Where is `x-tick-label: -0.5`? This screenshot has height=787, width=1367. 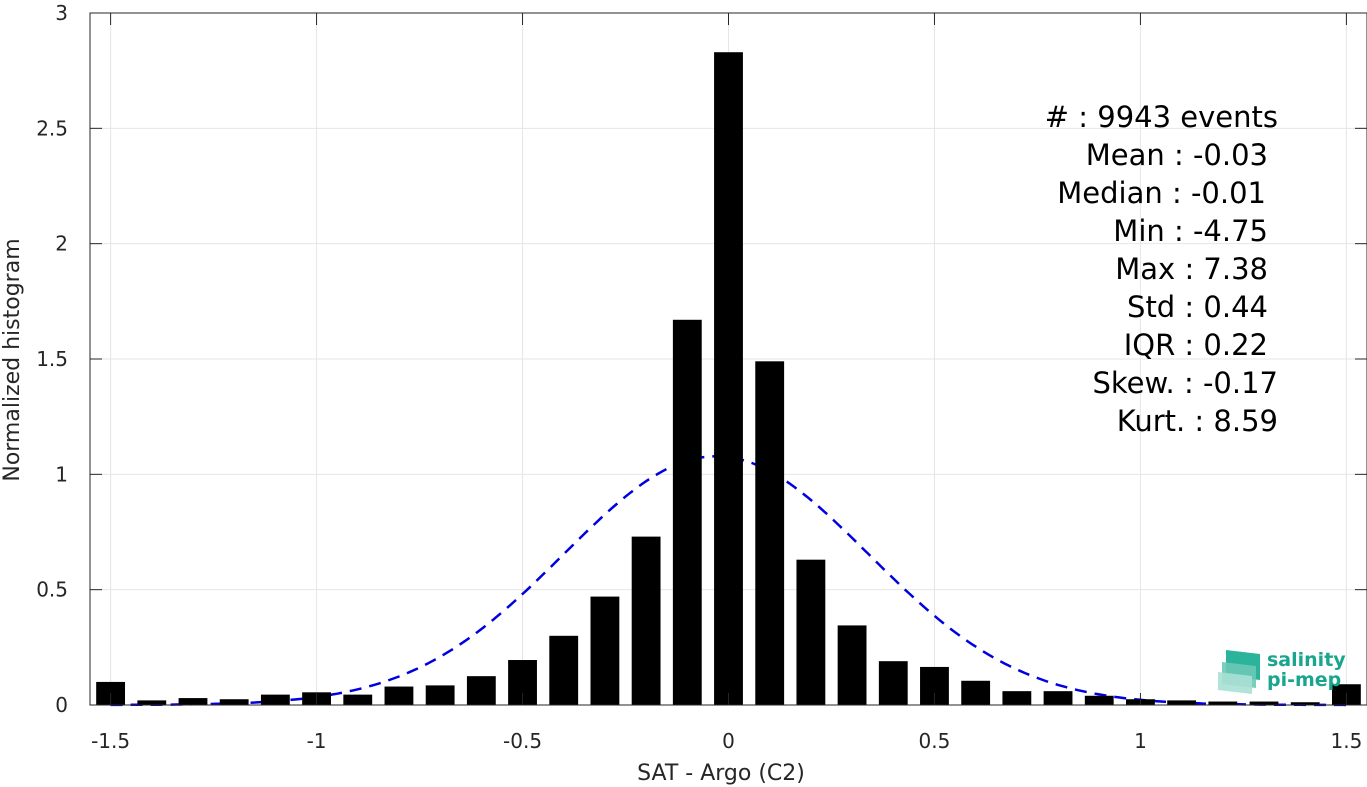 x-tick-label: -0.5 is located at coordinates (522, 741).